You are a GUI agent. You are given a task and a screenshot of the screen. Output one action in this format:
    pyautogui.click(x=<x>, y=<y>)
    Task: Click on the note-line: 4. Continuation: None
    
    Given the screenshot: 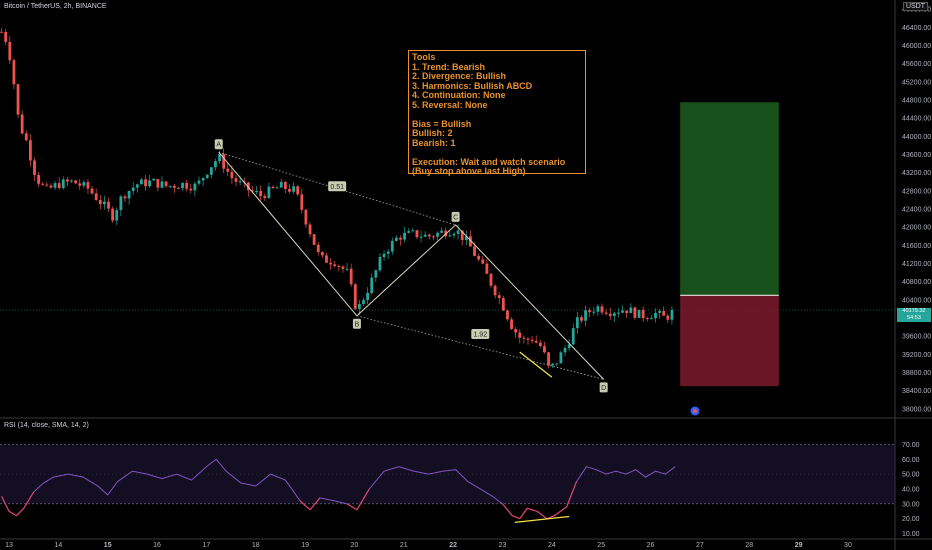 What is the action you would take?
    pyautogui.click(x=459, y=95)
    